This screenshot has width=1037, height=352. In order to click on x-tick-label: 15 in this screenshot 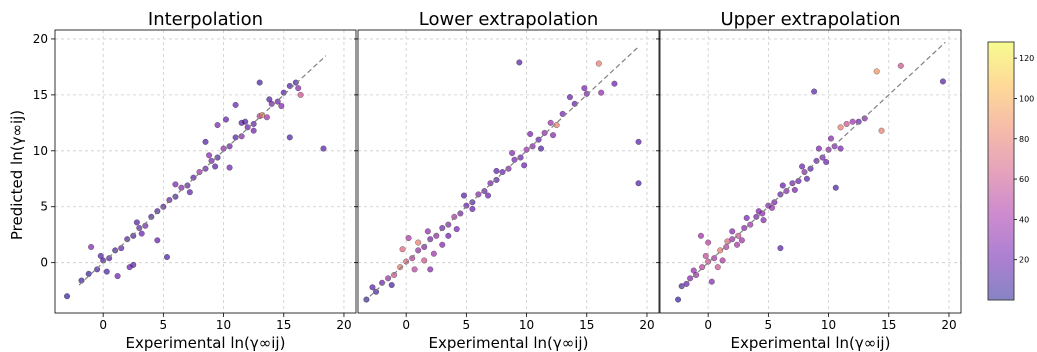, I will do `click(283, 325)`.